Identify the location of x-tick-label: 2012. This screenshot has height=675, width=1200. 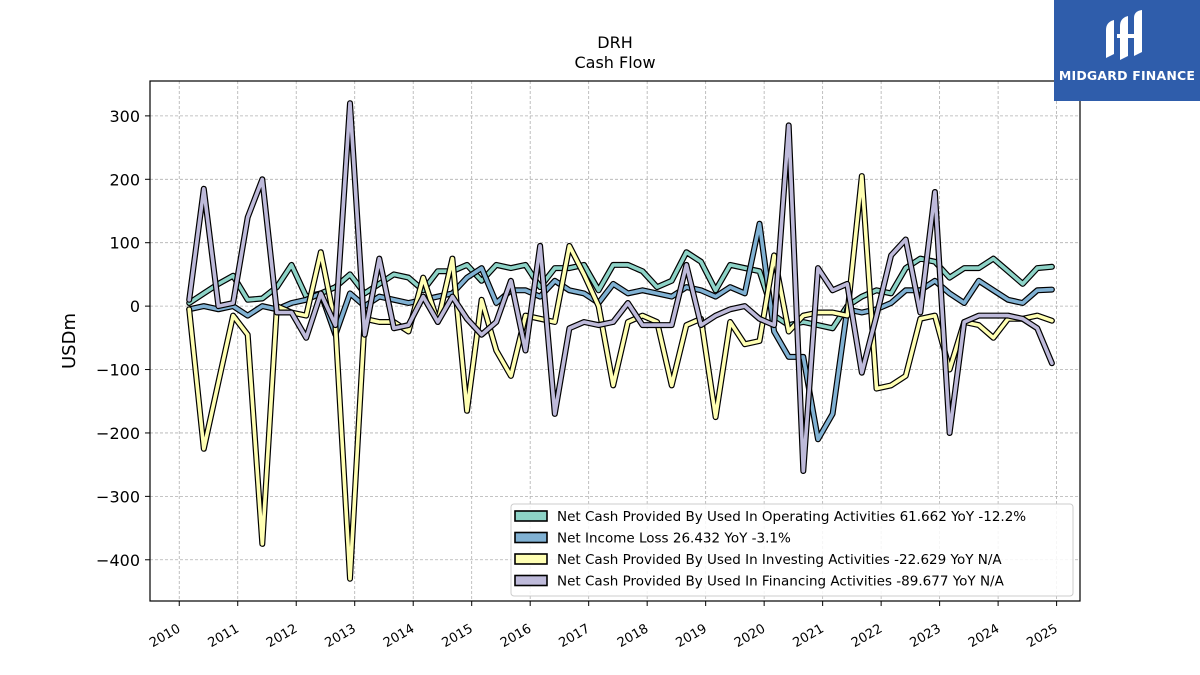
(282, 636).